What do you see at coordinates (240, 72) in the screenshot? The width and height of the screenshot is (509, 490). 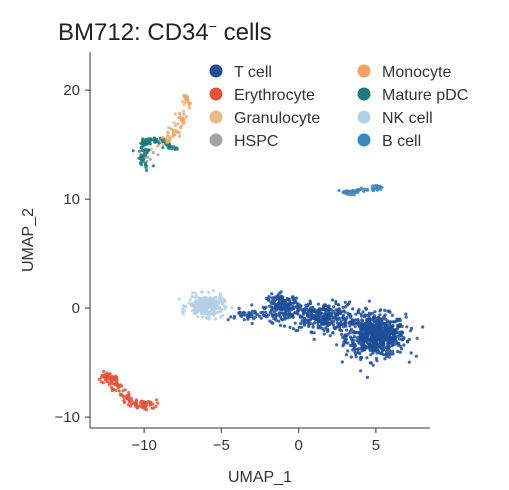 I see `legend-item-t-cell: T cell` at bounding box center [240, 72].